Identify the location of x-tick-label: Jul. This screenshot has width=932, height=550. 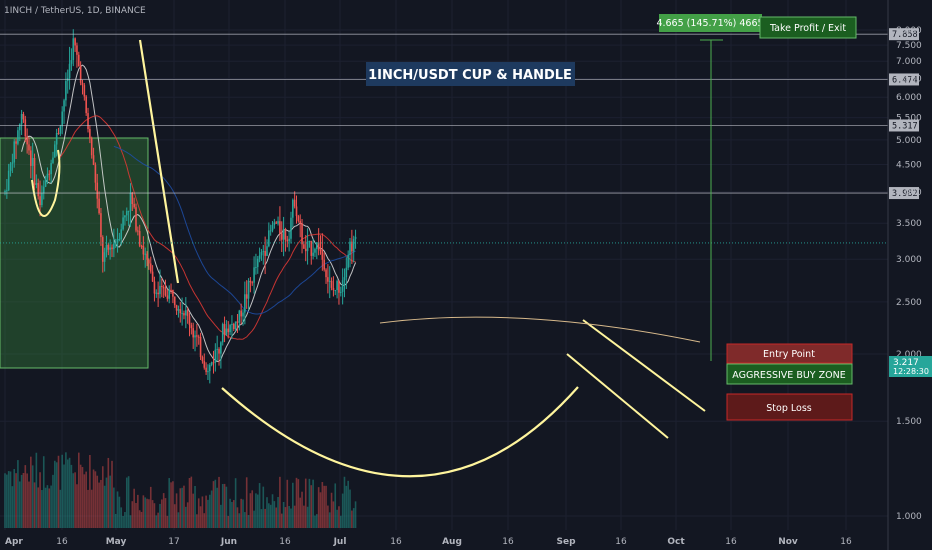
(340, 542).